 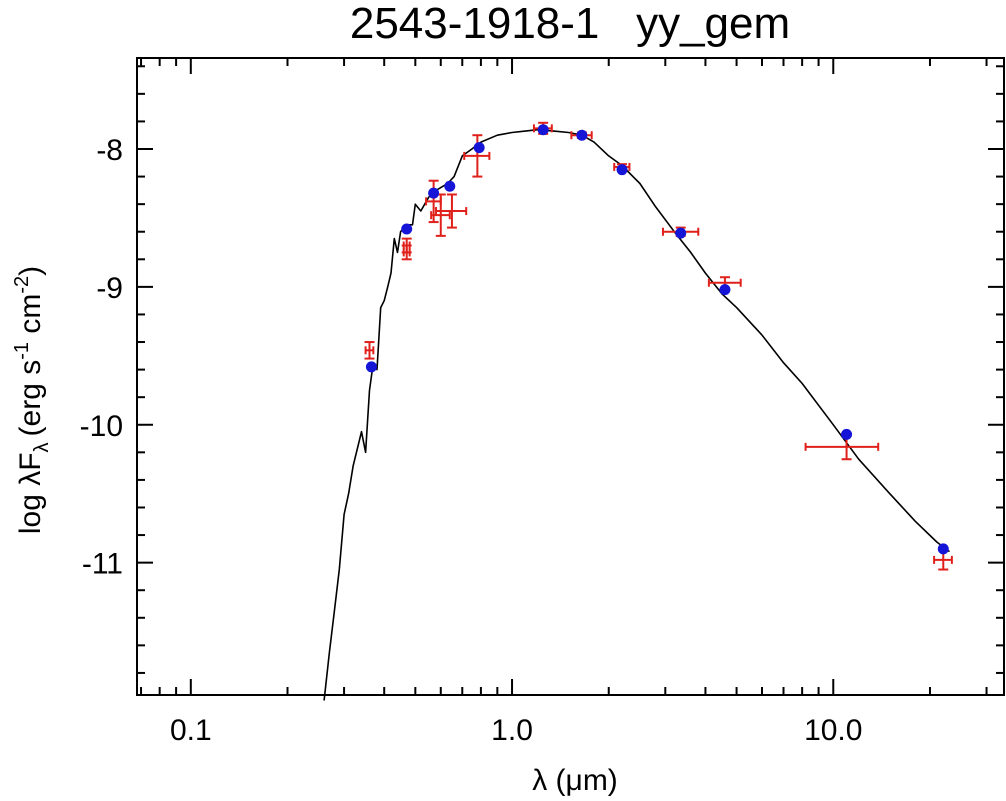 I want to click on x-tick-label: 0.1, so click(x=191, y=730).